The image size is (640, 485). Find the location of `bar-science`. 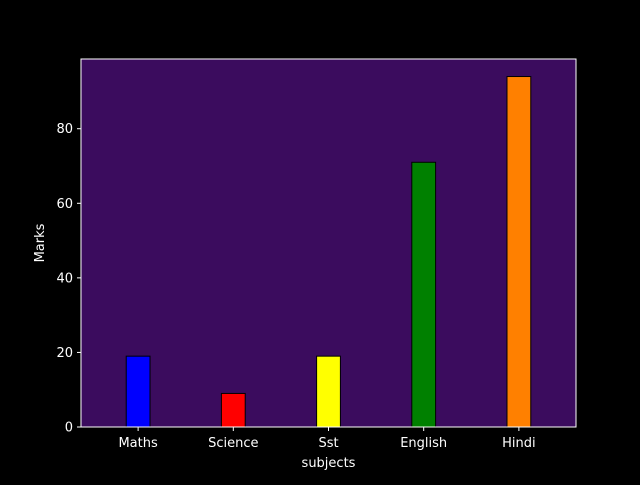

bar-science is located at coordinates (233, 410).